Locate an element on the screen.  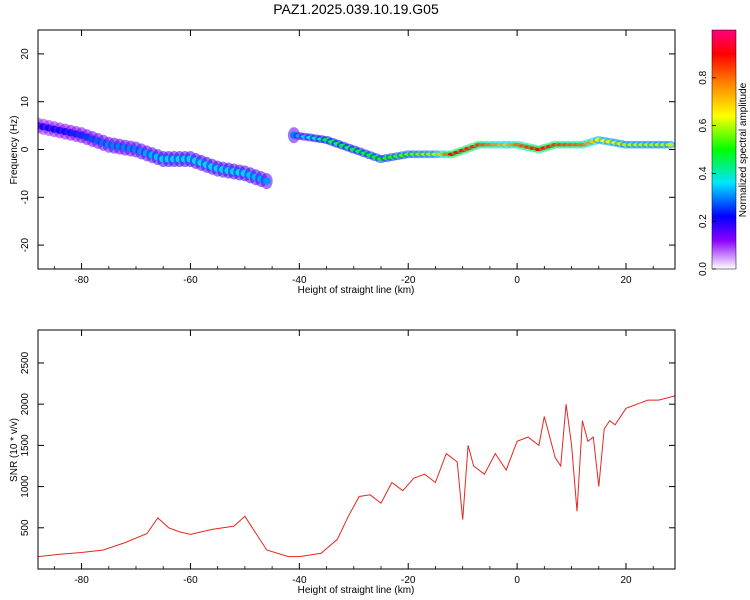
colorbar-tick-label: 0.4 is located at coordinates (703, 173).